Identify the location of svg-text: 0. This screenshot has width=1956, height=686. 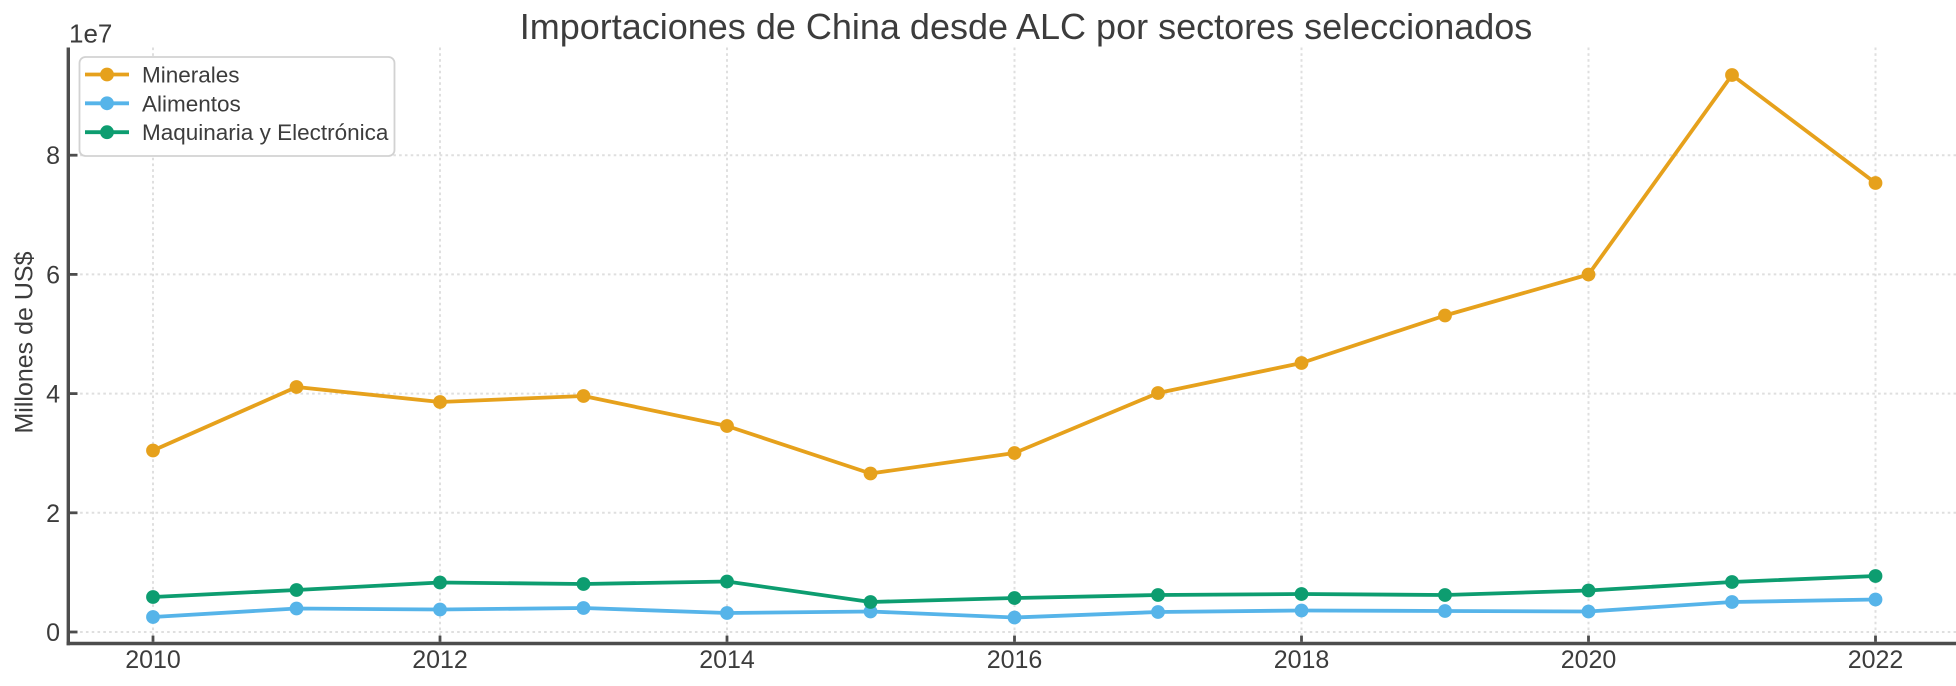
(53, 633).